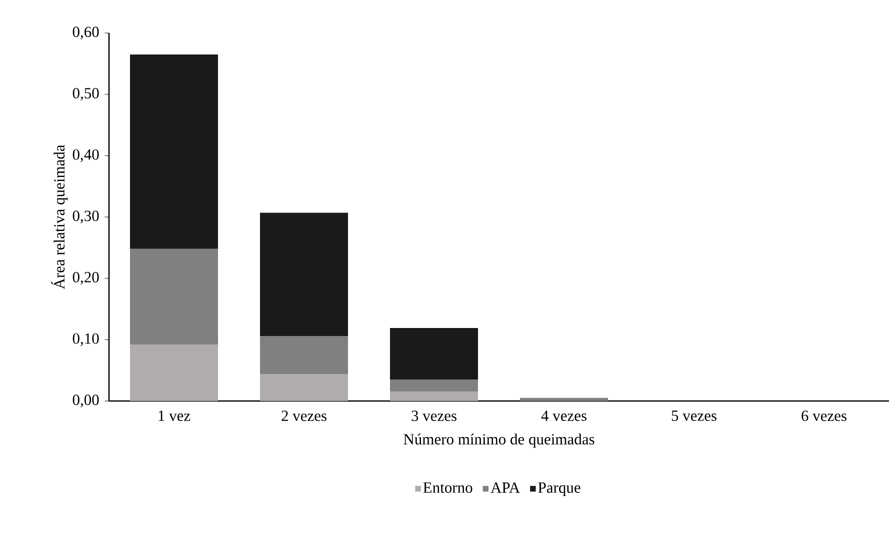  I want to click on y-tick-label: 0,10, so click(85, 339).